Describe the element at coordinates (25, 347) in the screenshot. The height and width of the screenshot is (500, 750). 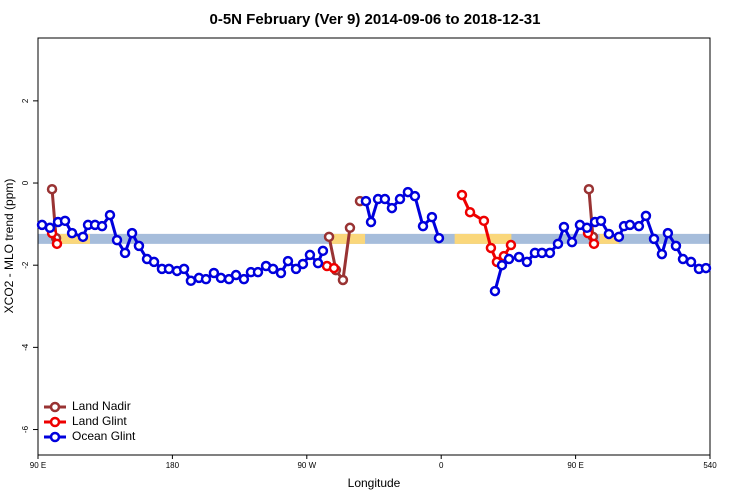
I see `y-tick-label: -4` at that location.